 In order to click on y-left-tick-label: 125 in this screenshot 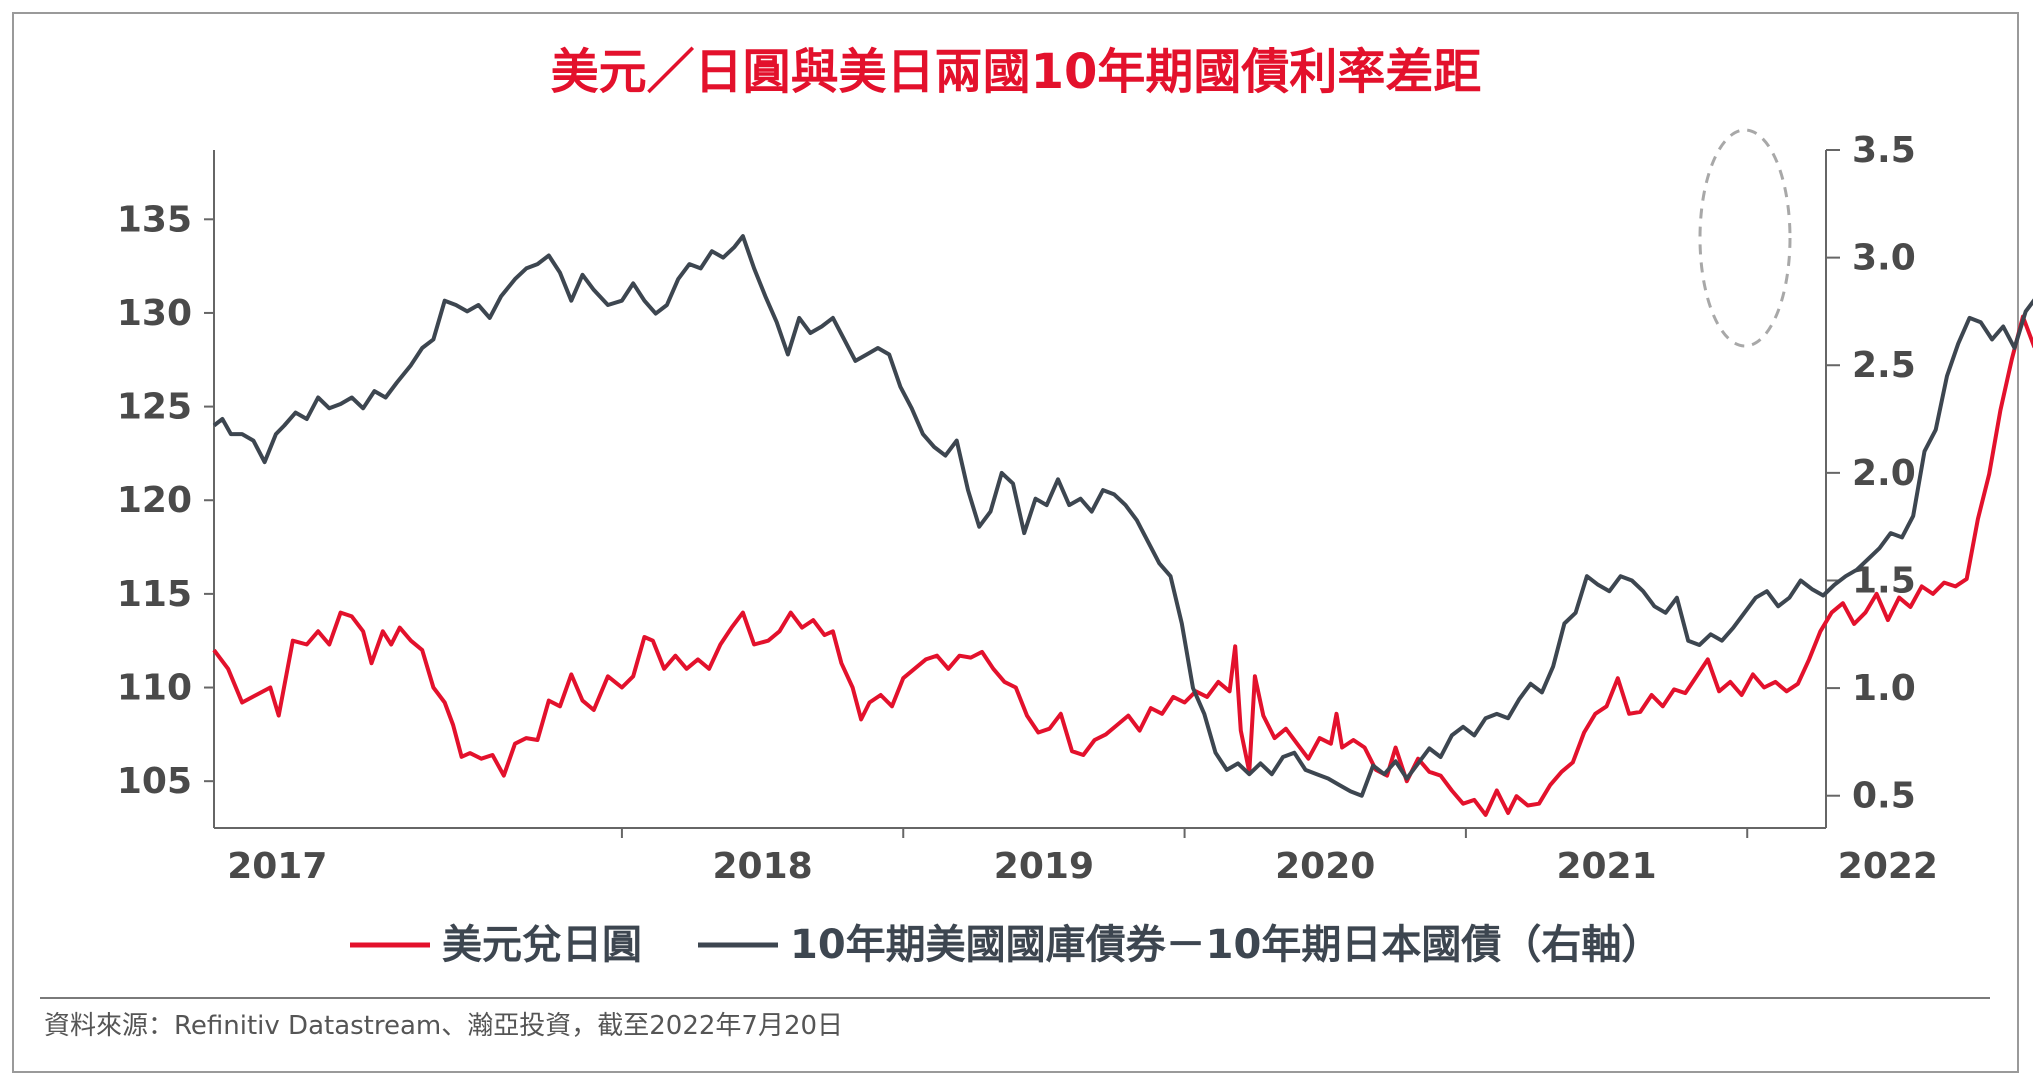, I will do `click(154, 407)`.